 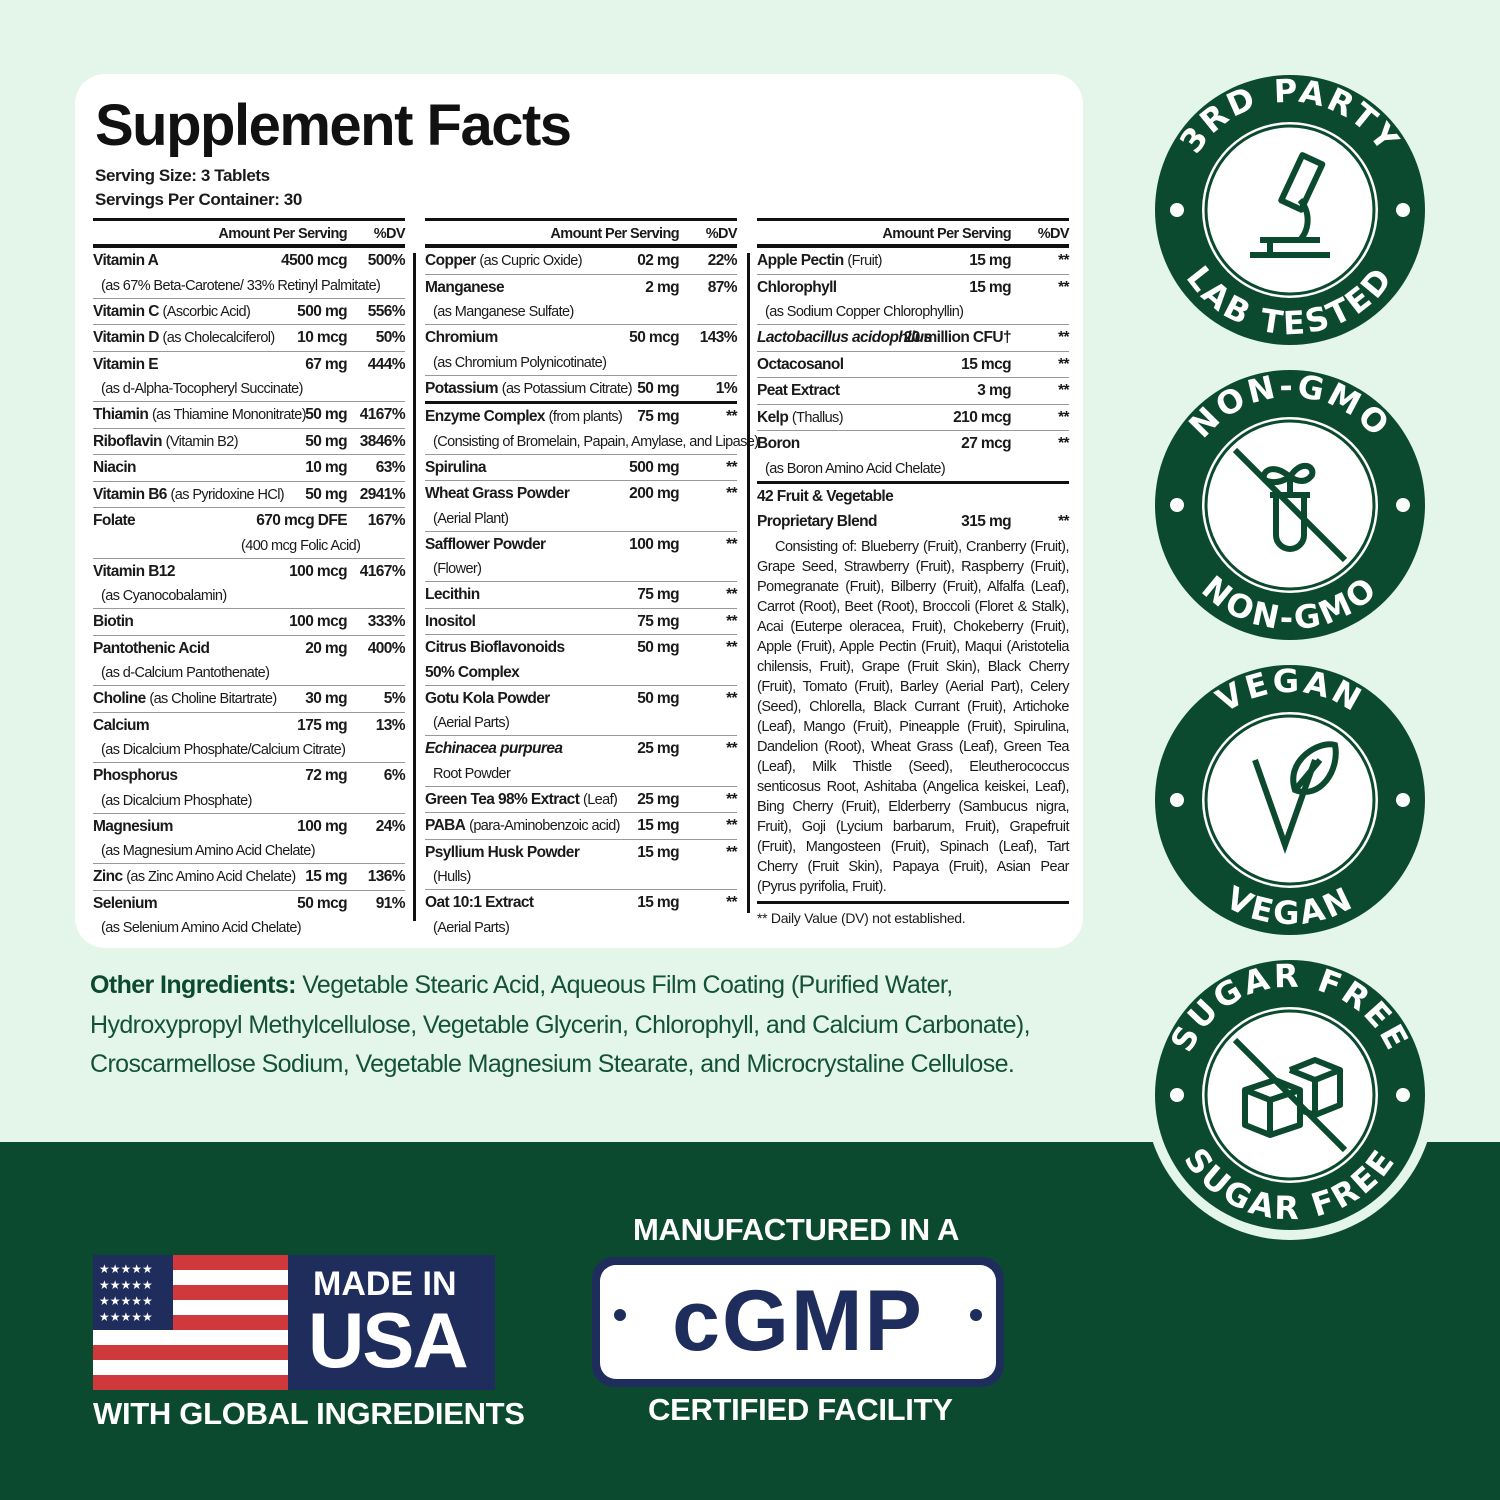 I want to click on nutrient-line: Gotu Kola Powder 50 mg **, so click(x=581, y=699).